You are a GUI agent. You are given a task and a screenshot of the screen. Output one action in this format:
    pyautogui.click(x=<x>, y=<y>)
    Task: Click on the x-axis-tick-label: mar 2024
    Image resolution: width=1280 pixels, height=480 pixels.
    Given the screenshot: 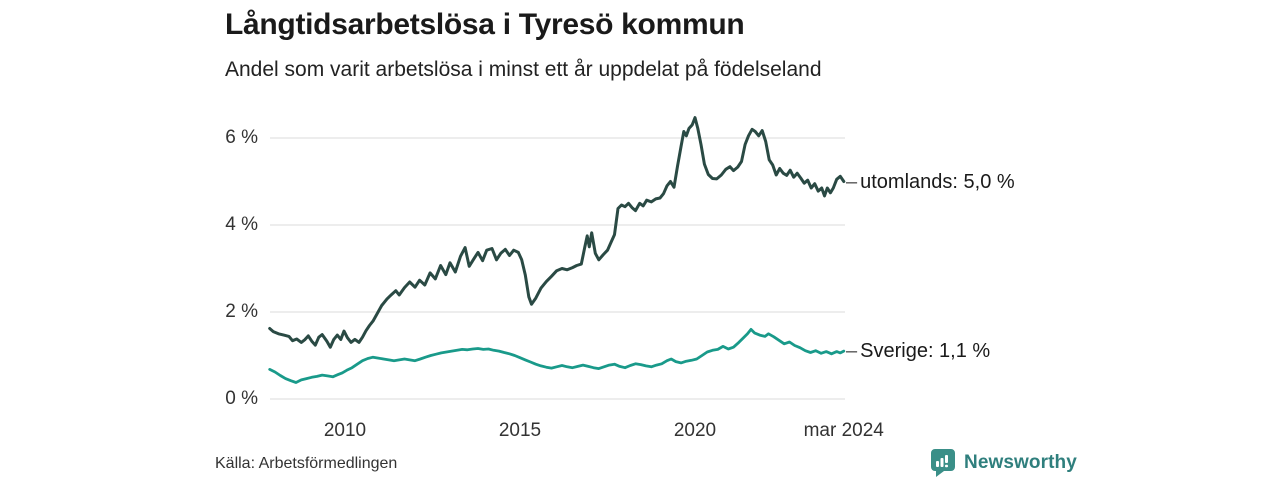 What is the action you would take?
    pyautogui.click(x=843, y=430)
    